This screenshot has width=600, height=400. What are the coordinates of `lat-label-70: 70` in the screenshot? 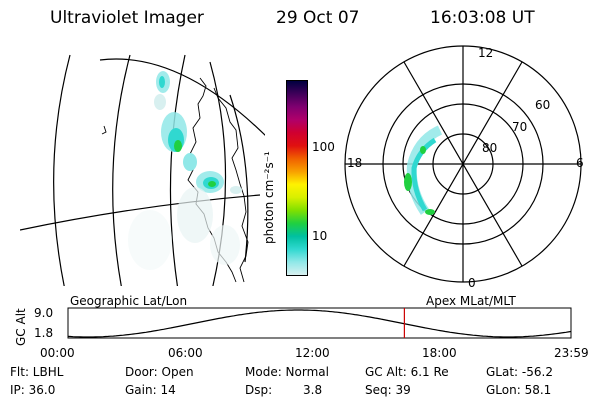 It's located at (520, 127).